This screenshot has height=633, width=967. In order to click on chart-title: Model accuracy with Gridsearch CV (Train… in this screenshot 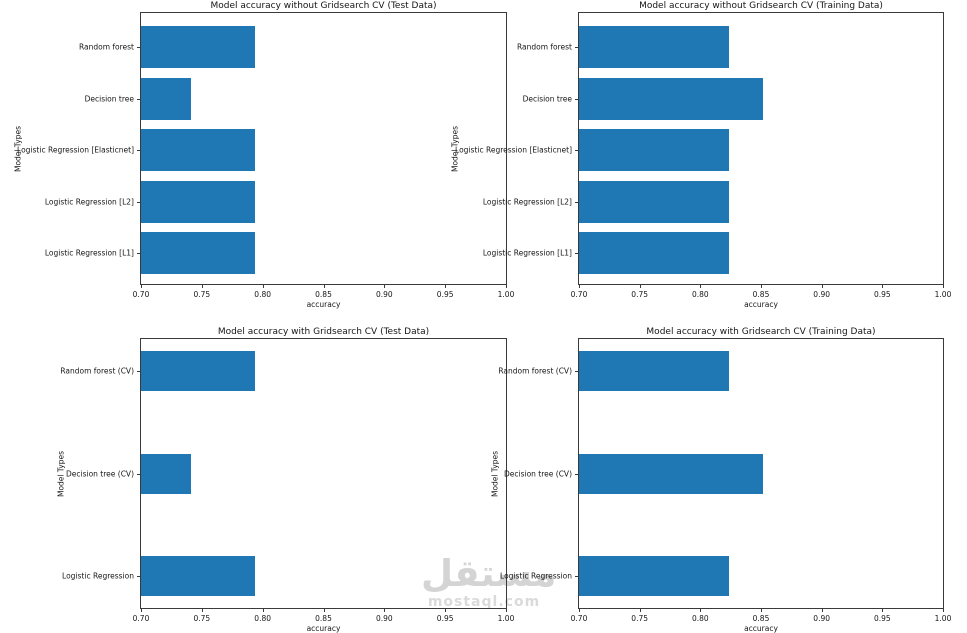, I will do `click(761, 332)`.